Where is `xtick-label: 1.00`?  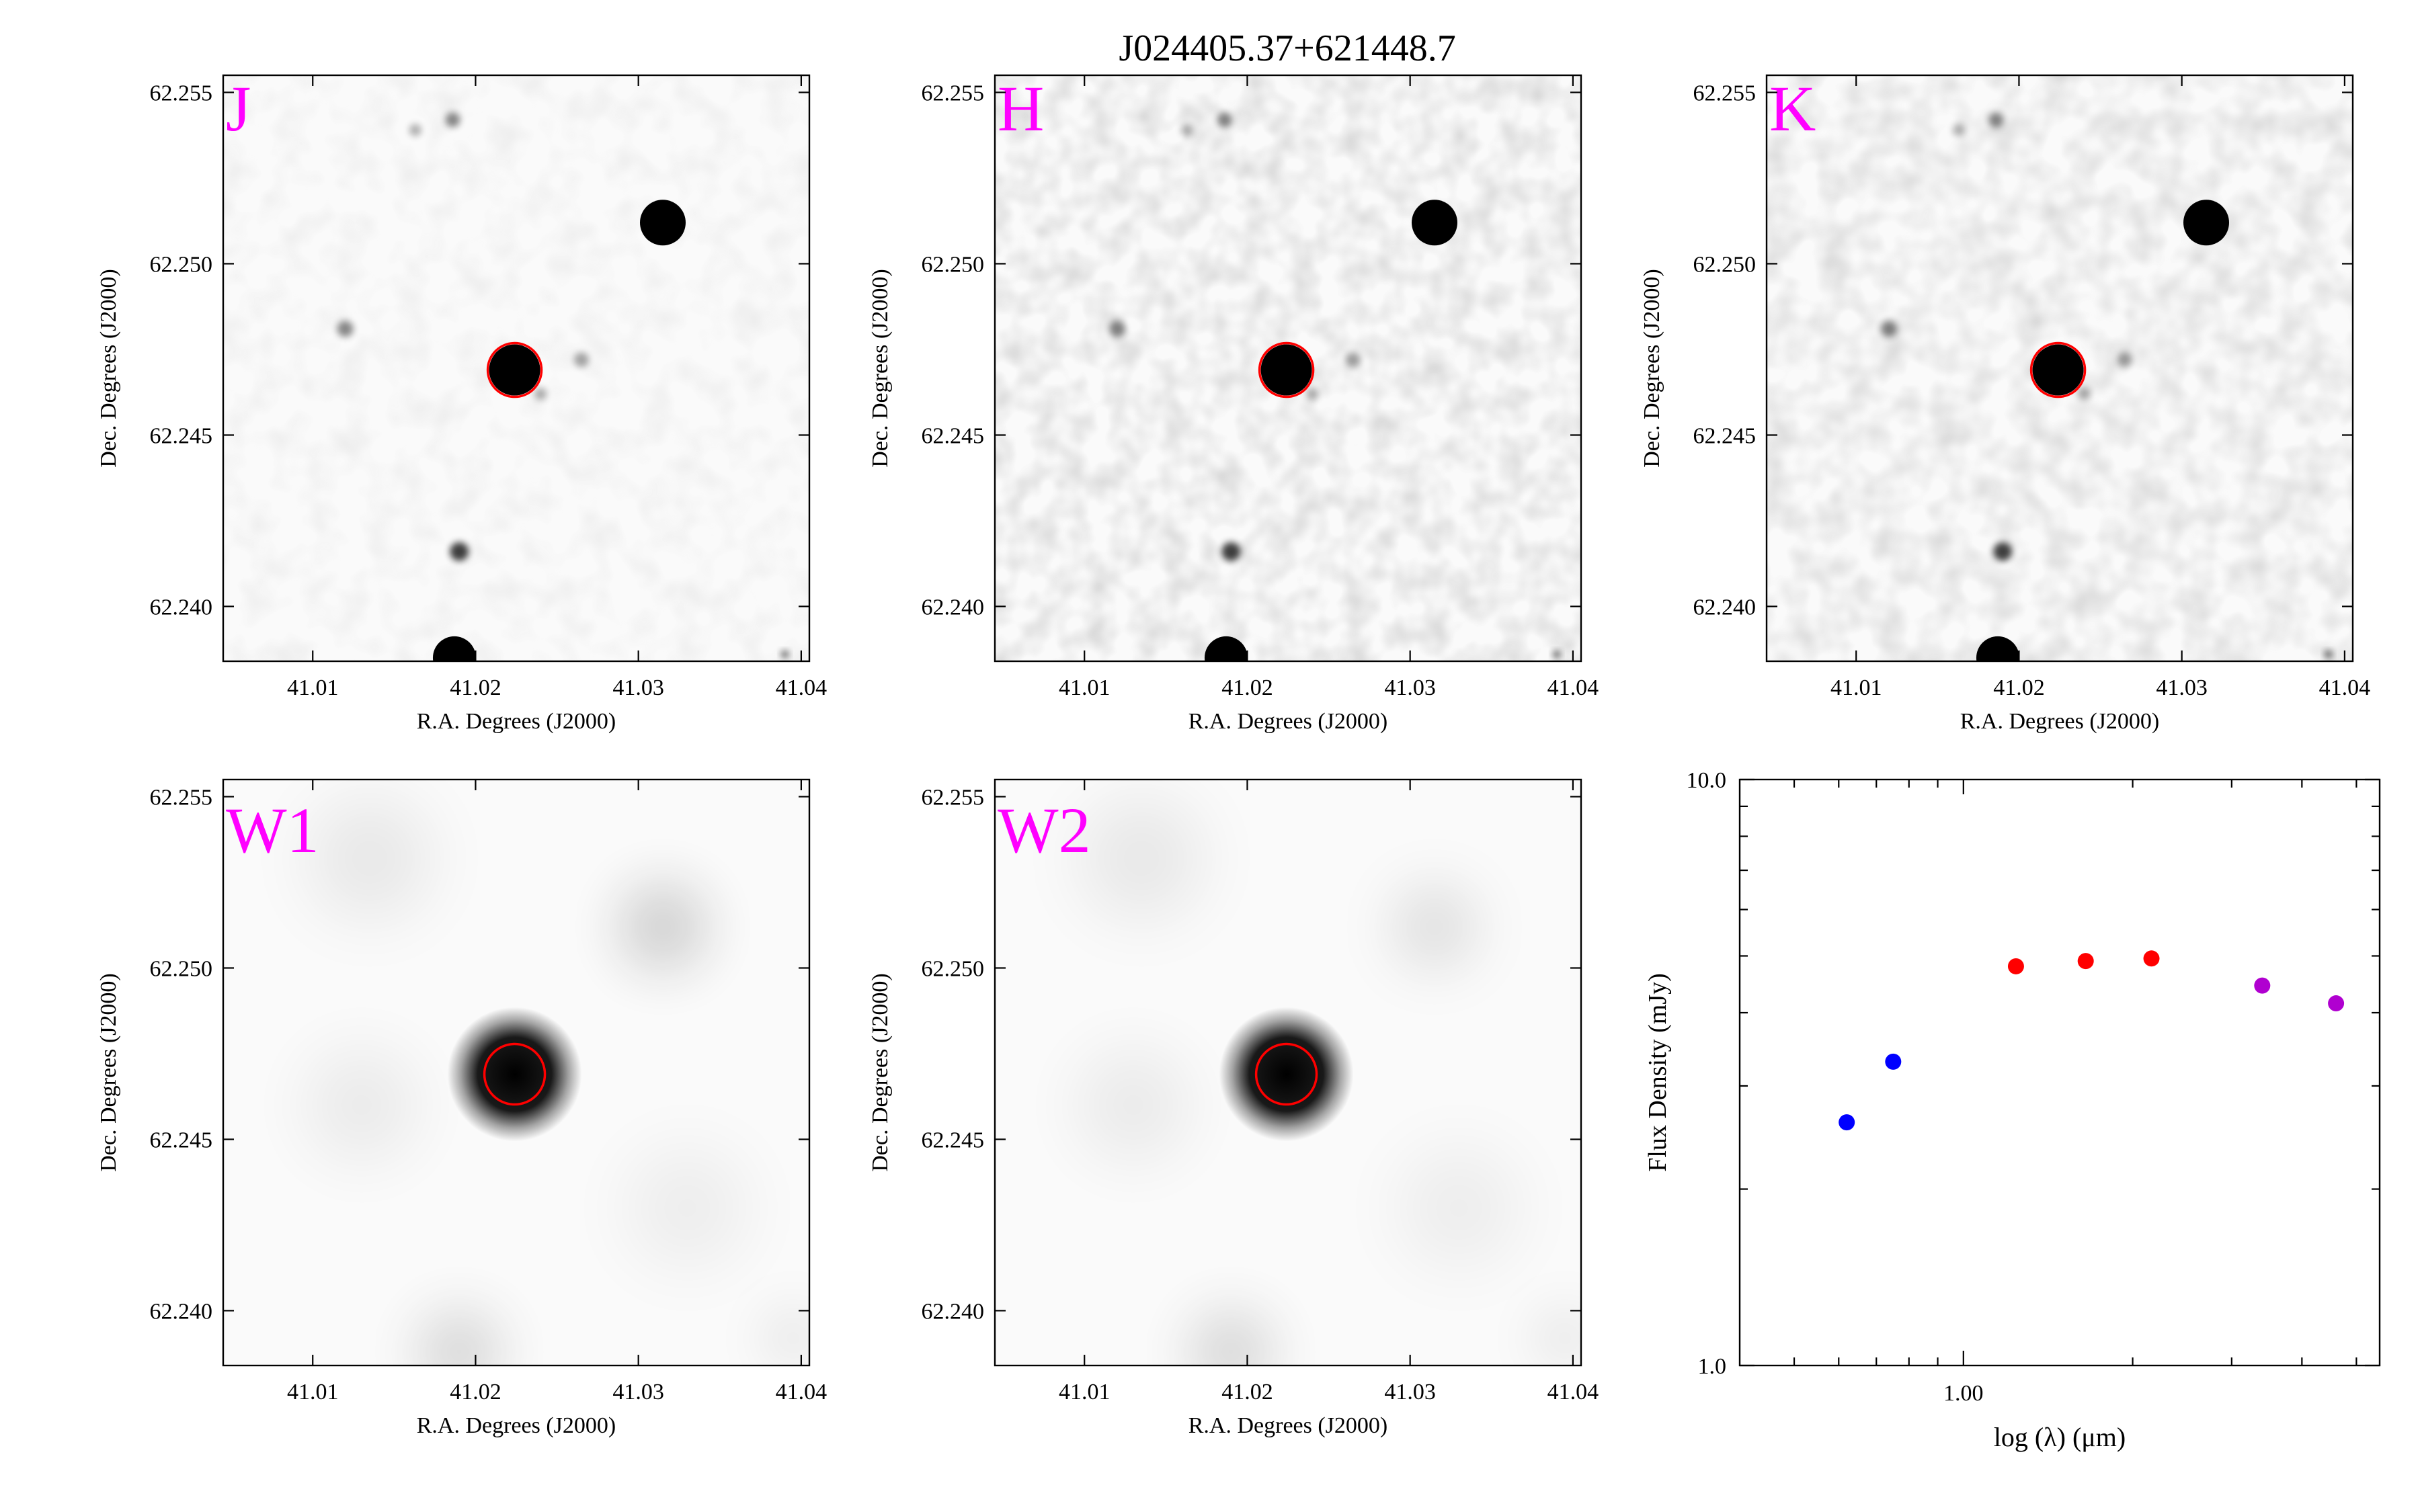 xtick-label: 1.00 is located at coordinates (1964, 1393).